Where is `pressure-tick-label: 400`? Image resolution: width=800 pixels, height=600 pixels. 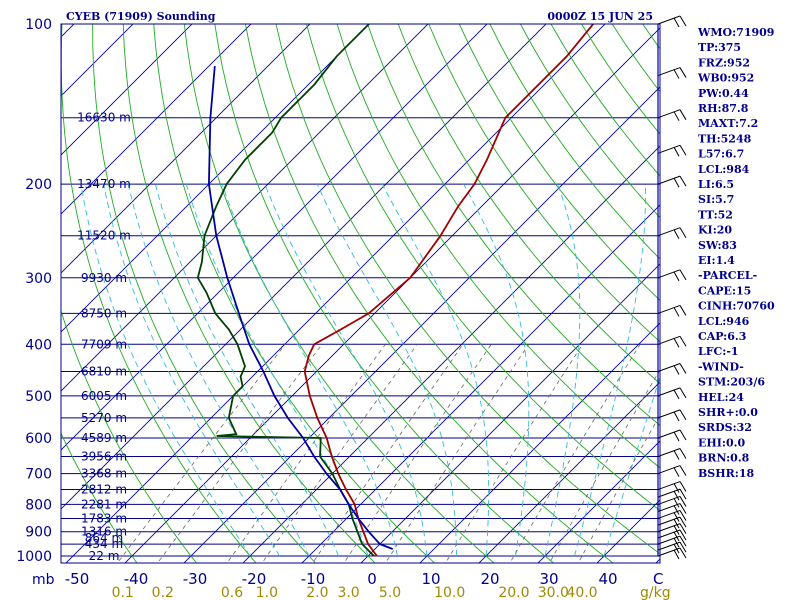 pressure-tick-label: 400 is located at coordinates (38, 345).